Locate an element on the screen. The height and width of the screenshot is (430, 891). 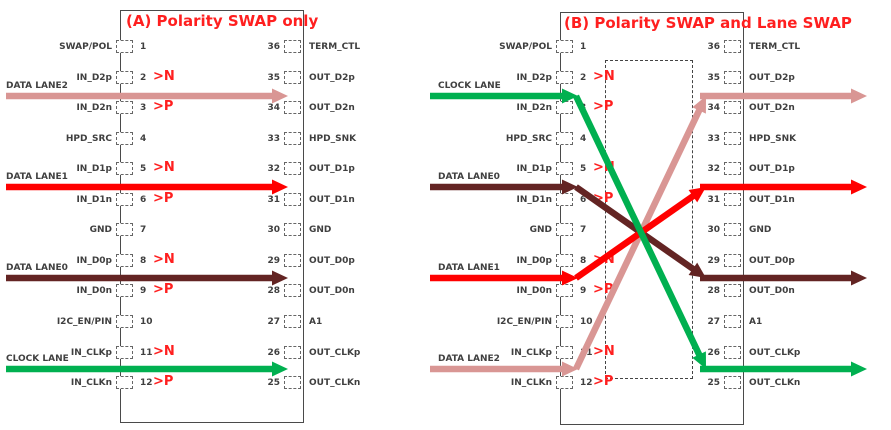
pin-number-29-b: 29 is located at coordinates (713, 260).